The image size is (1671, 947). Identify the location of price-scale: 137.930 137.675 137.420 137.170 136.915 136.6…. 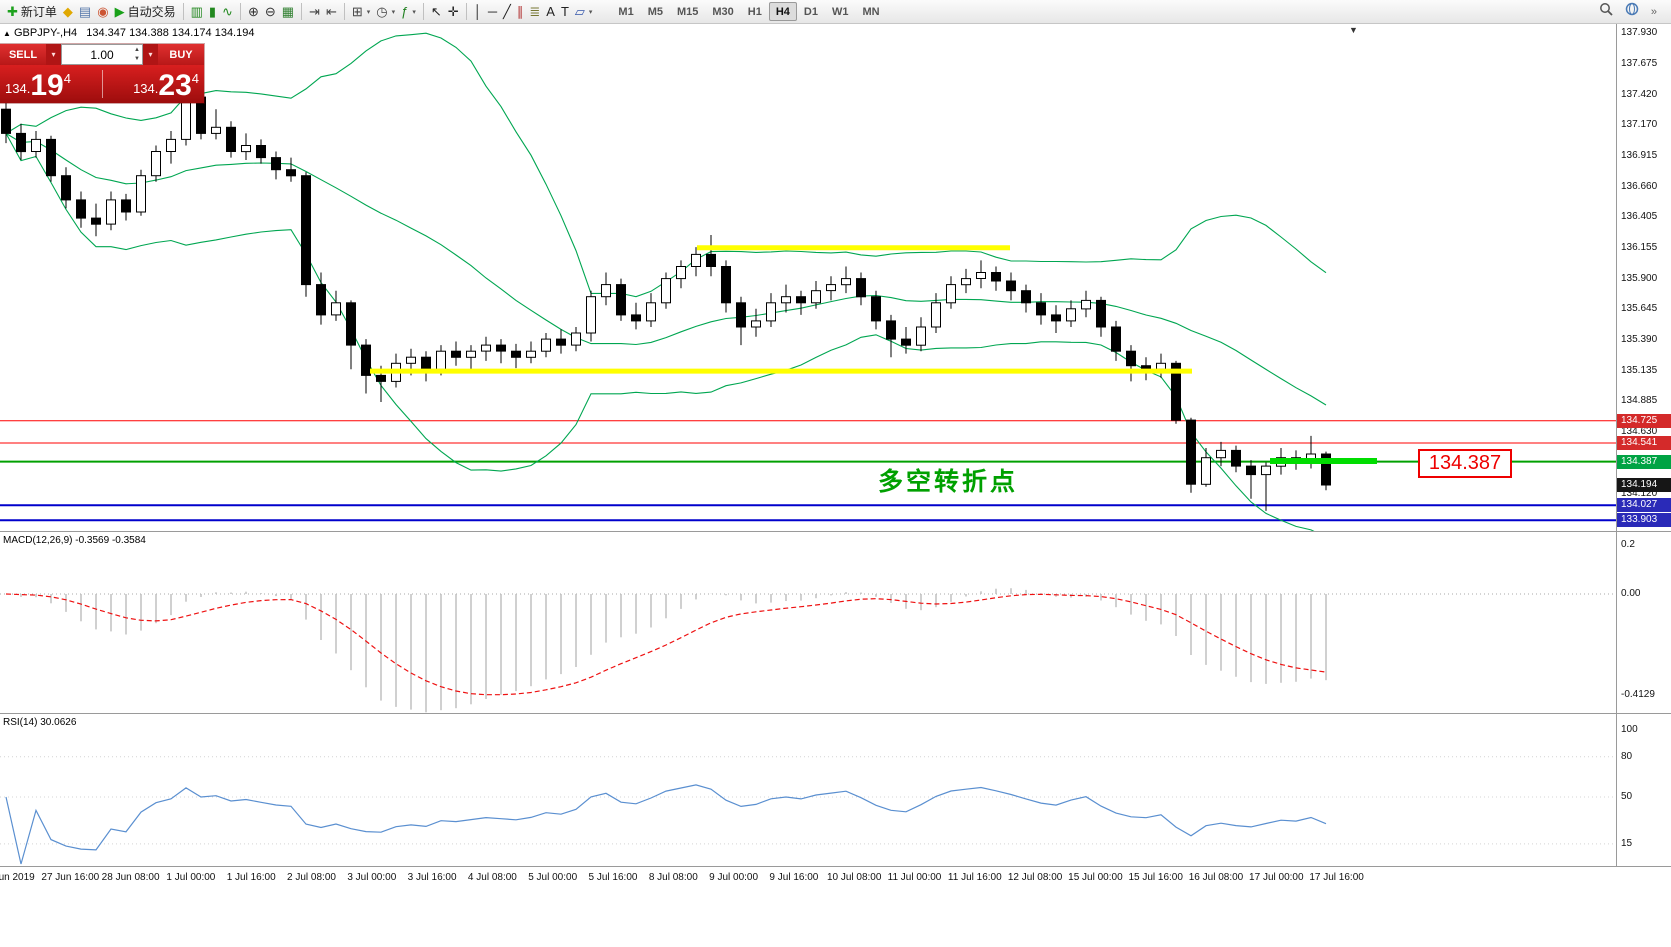
(1644, 277).